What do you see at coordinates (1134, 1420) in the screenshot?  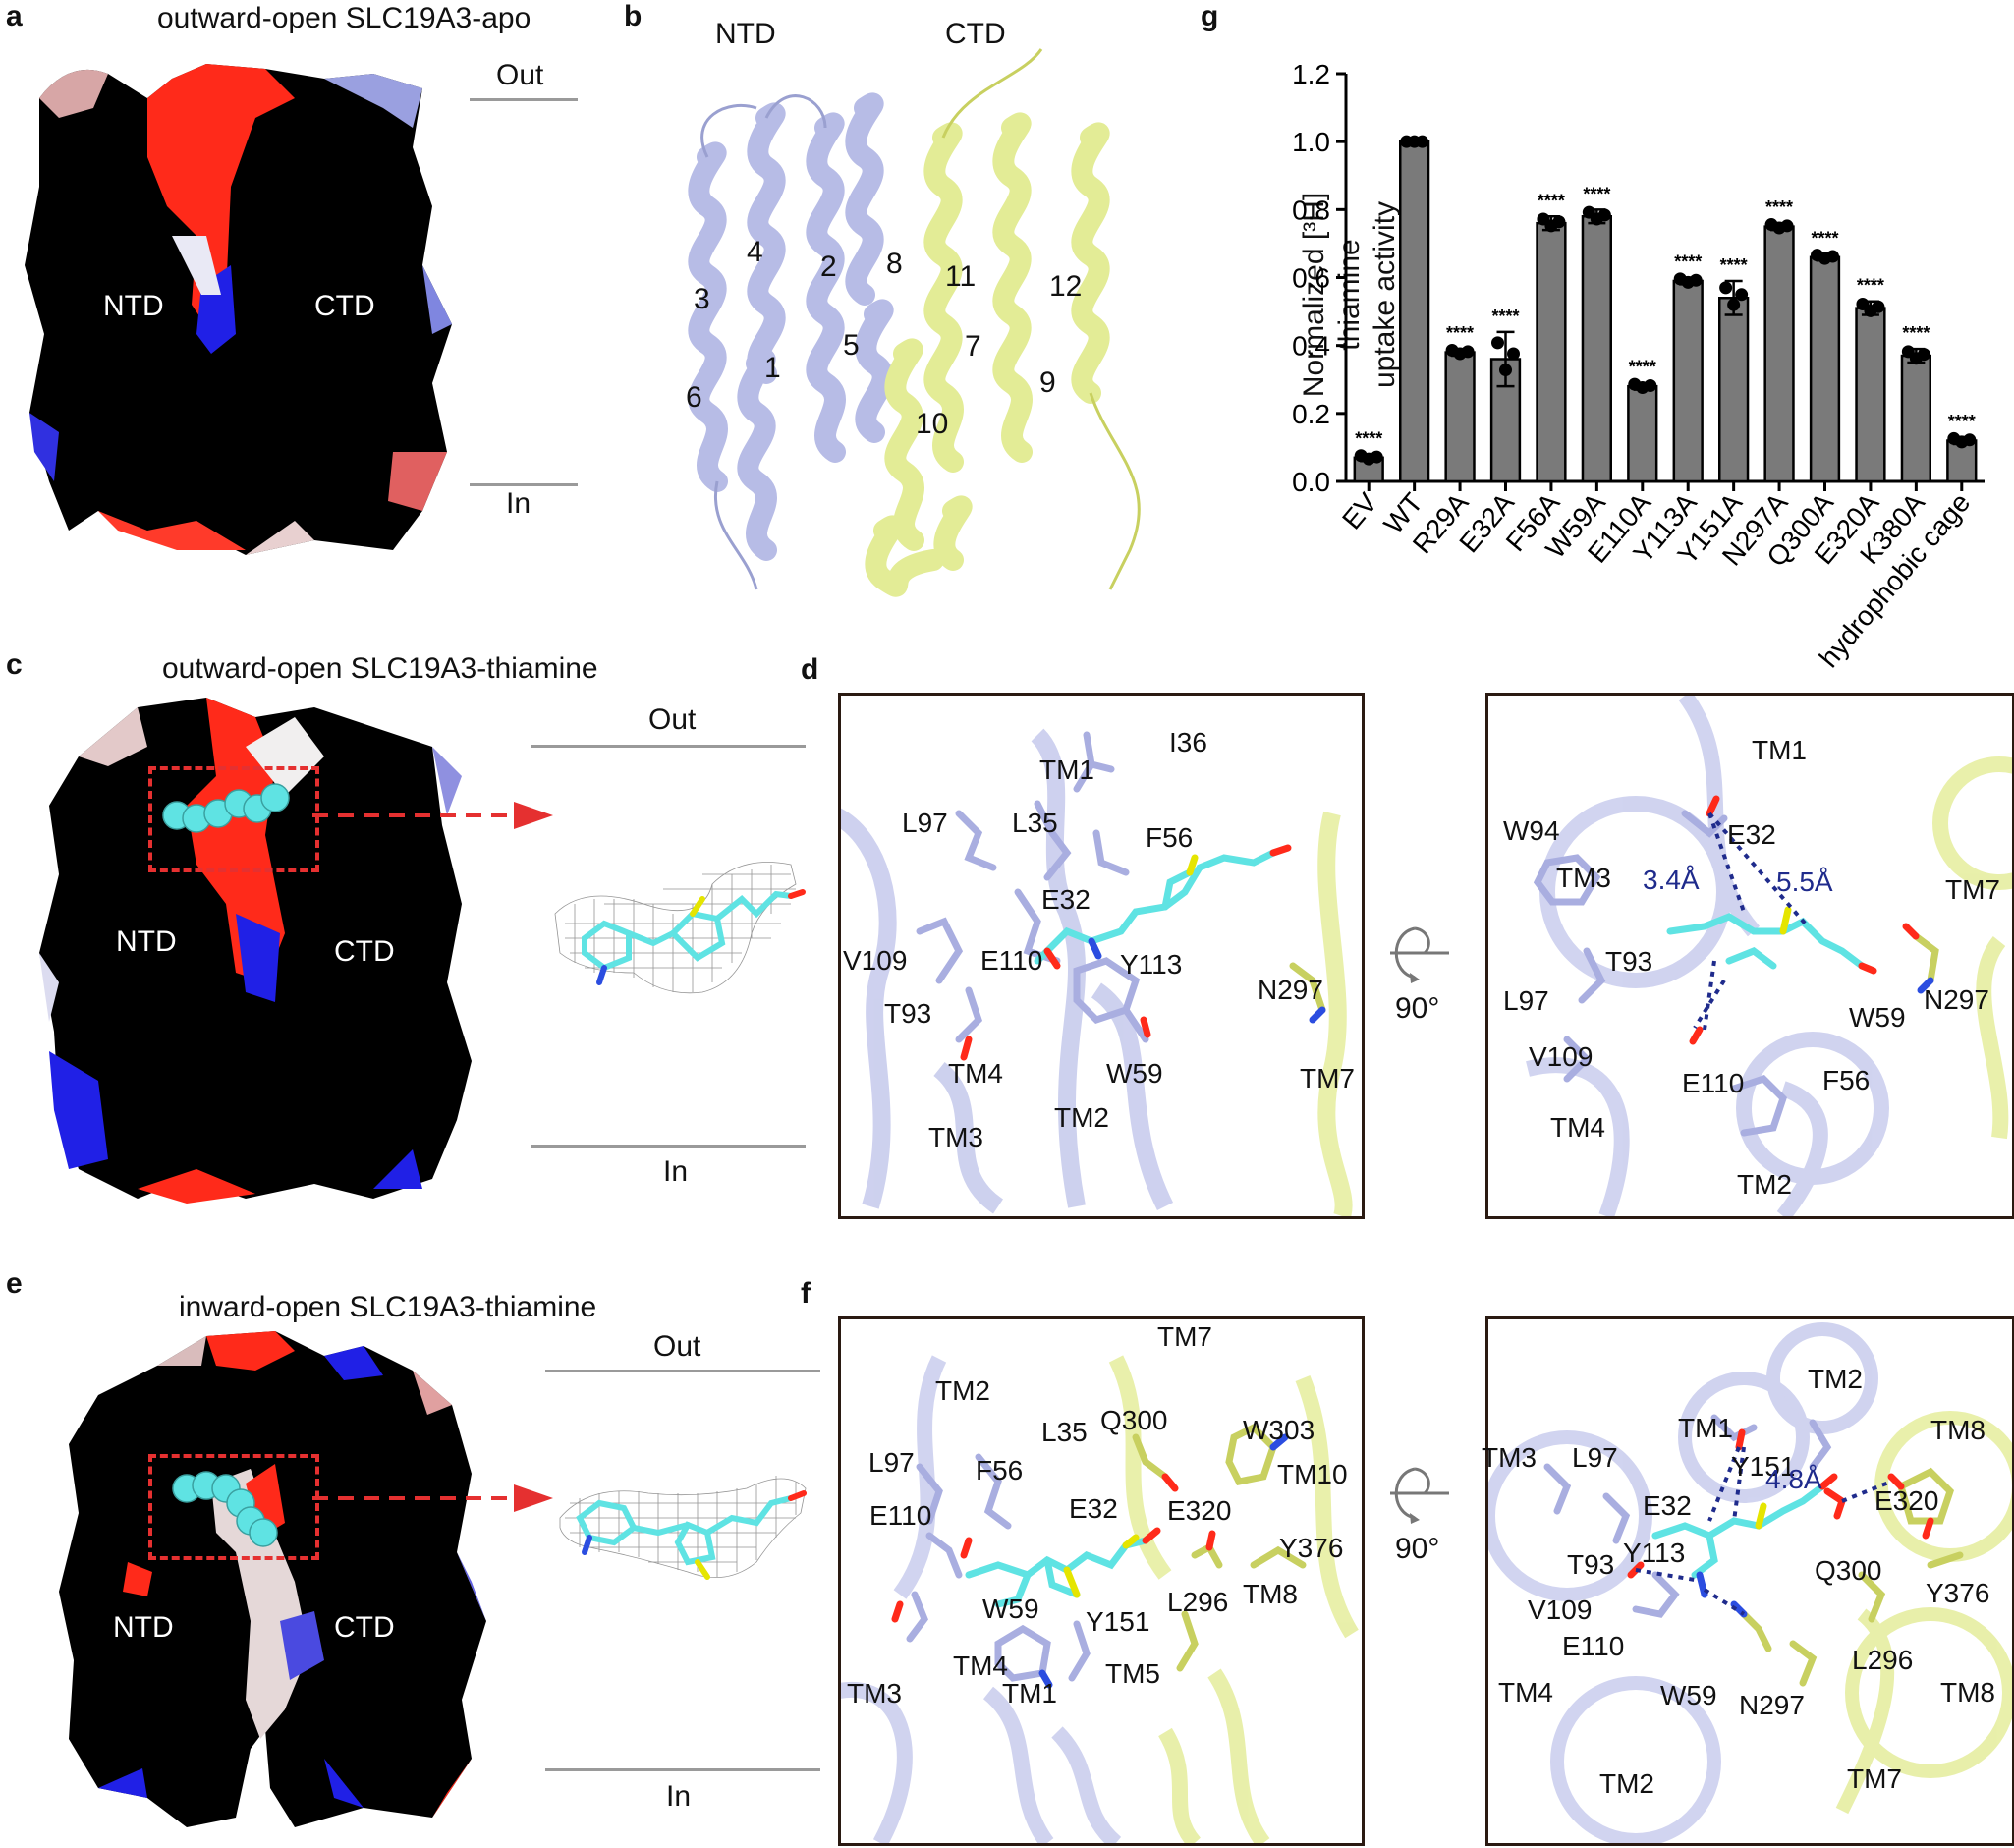 I see `panel-f-left-label-2: Q300` at bounding box center [1134, 1420].